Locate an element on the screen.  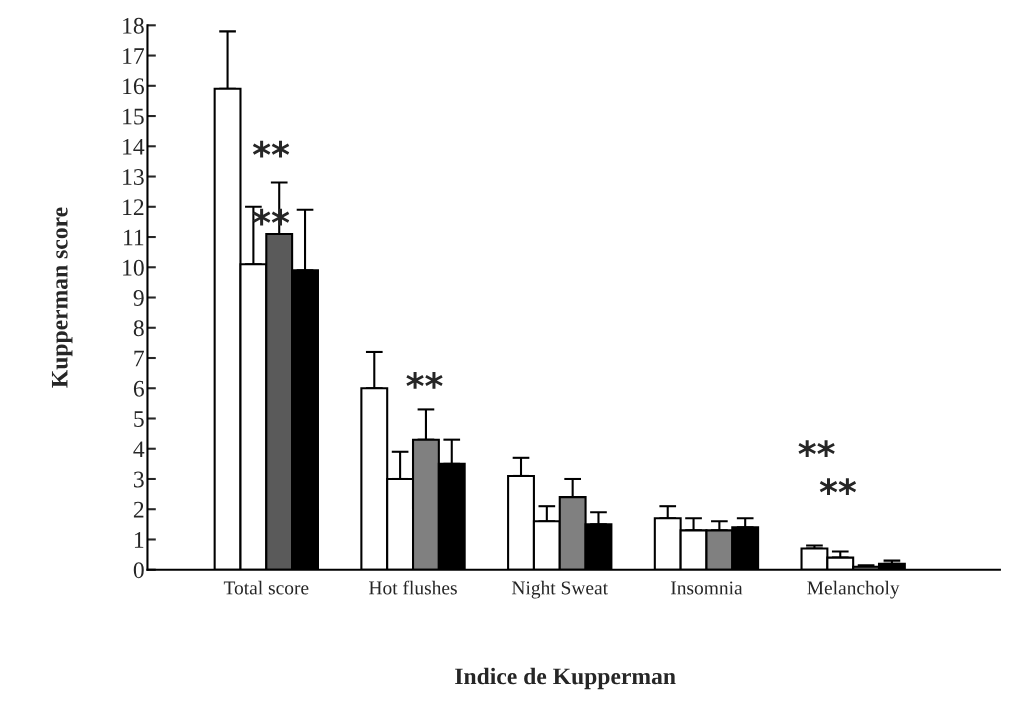
y-tick-label: 11 is located at coordinates (134, 237).